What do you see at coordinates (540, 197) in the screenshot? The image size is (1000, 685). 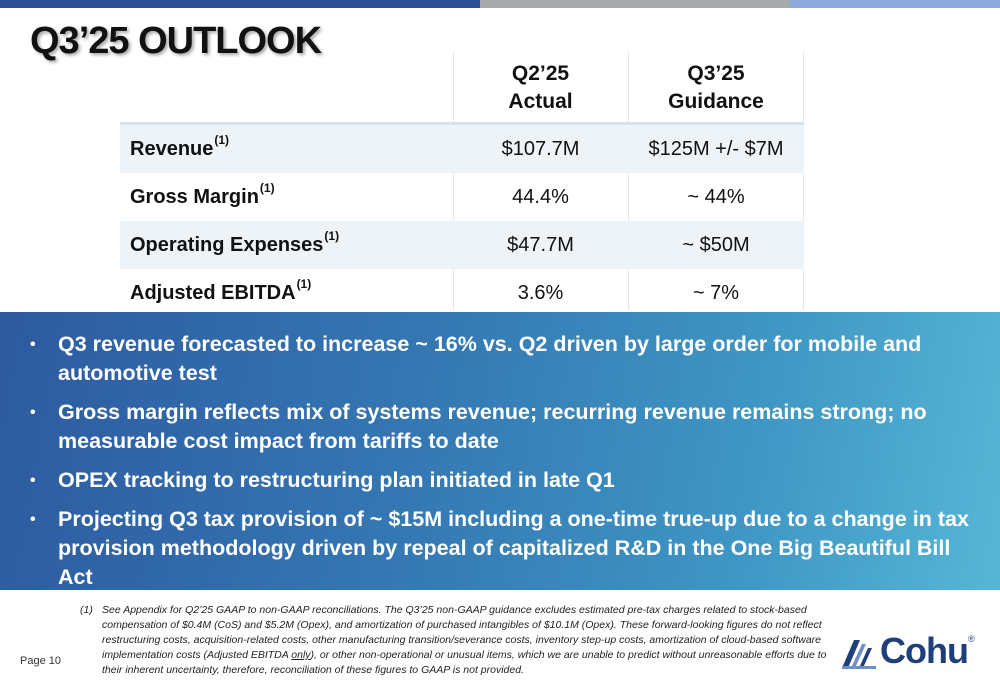 I see `actual-value: 44.4%` at bounding box center [540, 197].